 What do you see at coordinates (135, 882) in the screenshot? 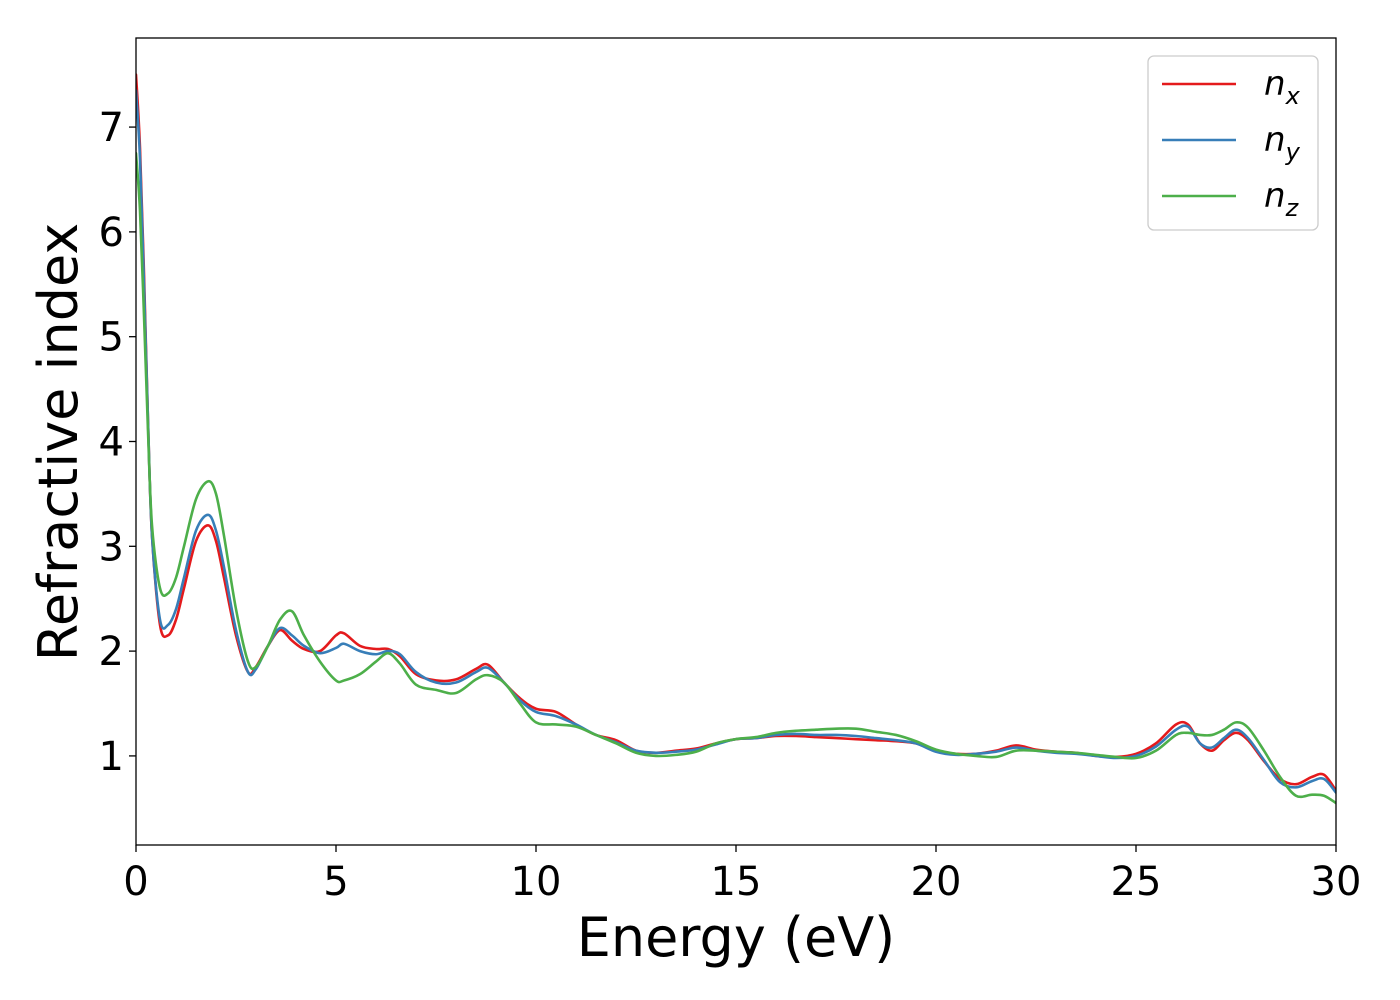
I see `x-tick-label-0: 0` at bounding box center [135, 882].